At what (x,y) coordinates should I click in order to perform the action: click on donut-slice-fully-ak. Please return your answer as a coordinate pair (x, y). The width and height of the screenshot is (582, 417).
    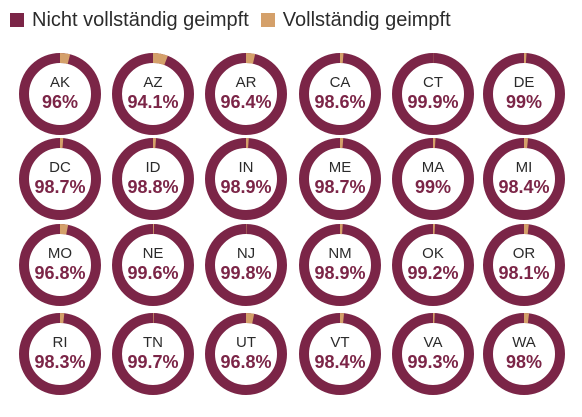
    Looking at the image, I should click on (60, 94).